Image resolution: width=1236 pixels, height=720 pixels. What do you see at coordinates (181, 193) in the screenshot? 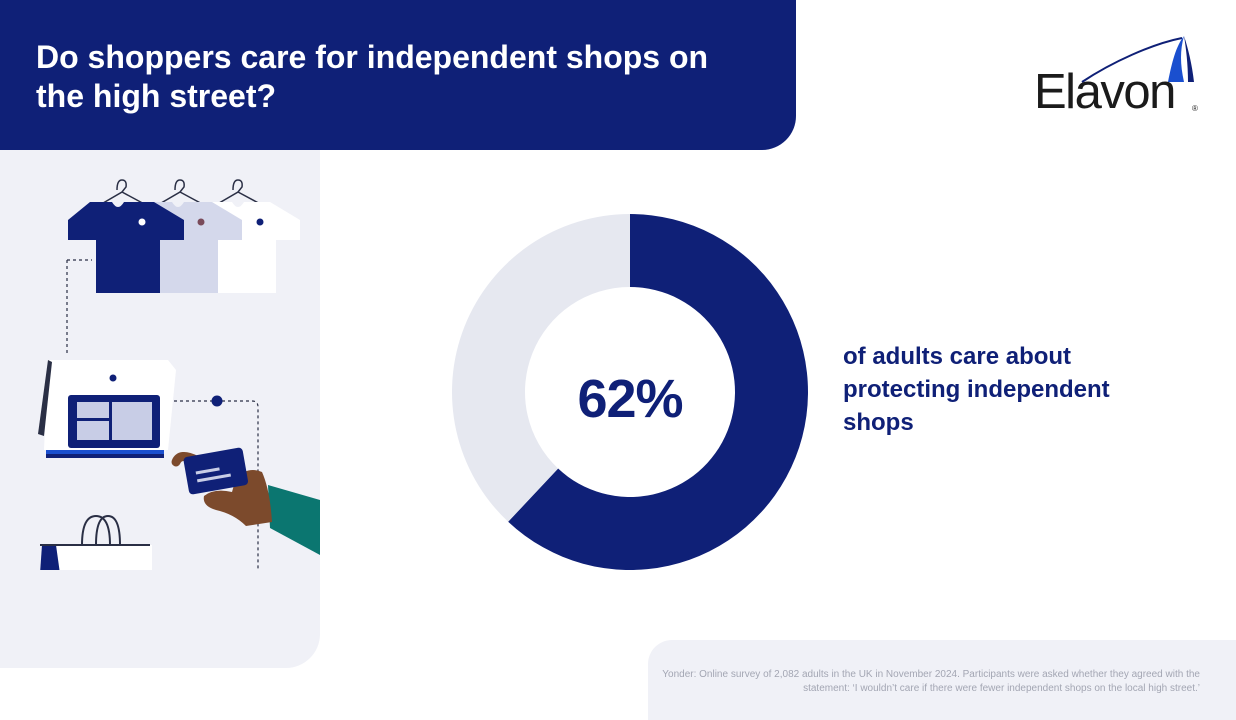
I see `hanger-icon` at bounding box center [181, 193].